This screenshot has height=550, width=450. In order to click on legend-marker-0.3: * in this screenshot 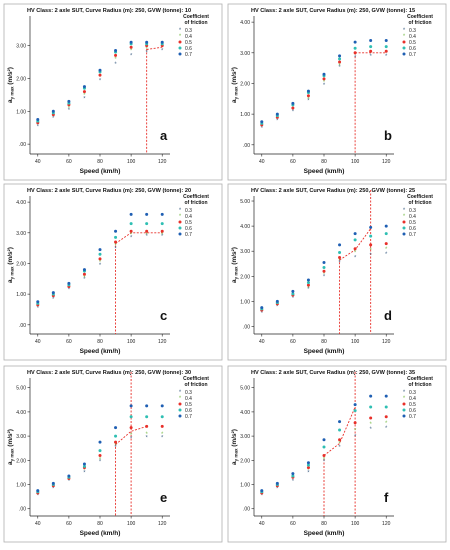, I will do `click(180, 211)`.